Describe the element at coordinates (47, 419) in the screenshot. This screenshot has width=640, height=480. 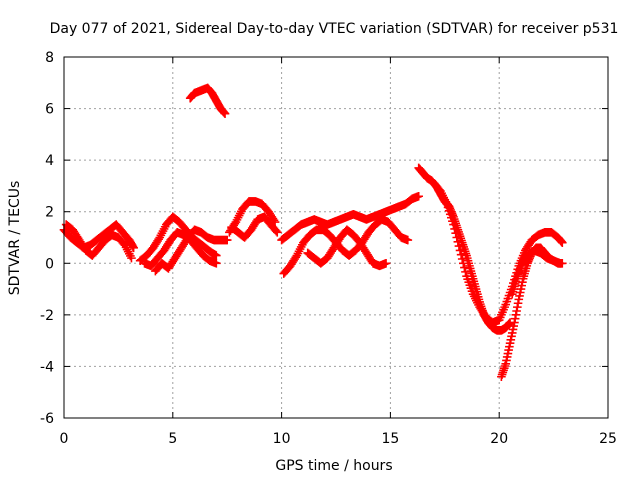
I see `y-tick-label: -6` at that location.